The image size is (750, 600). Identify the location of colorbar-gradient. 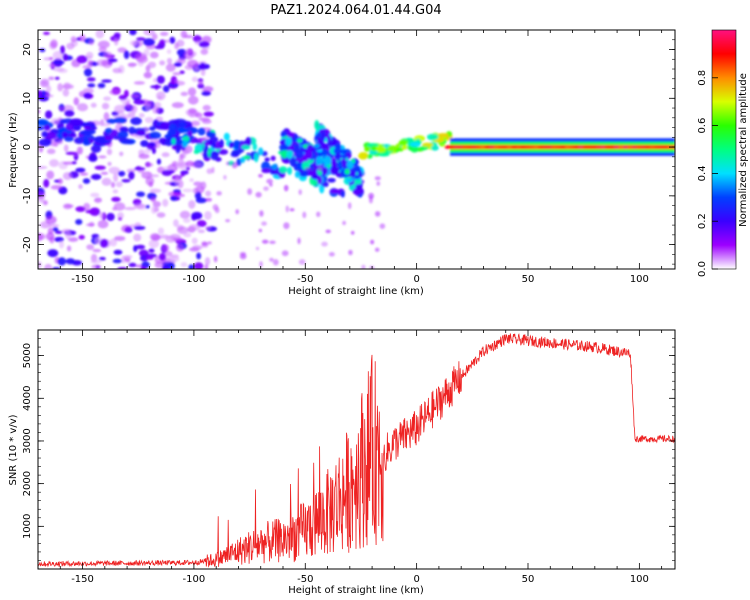
(724, 149).